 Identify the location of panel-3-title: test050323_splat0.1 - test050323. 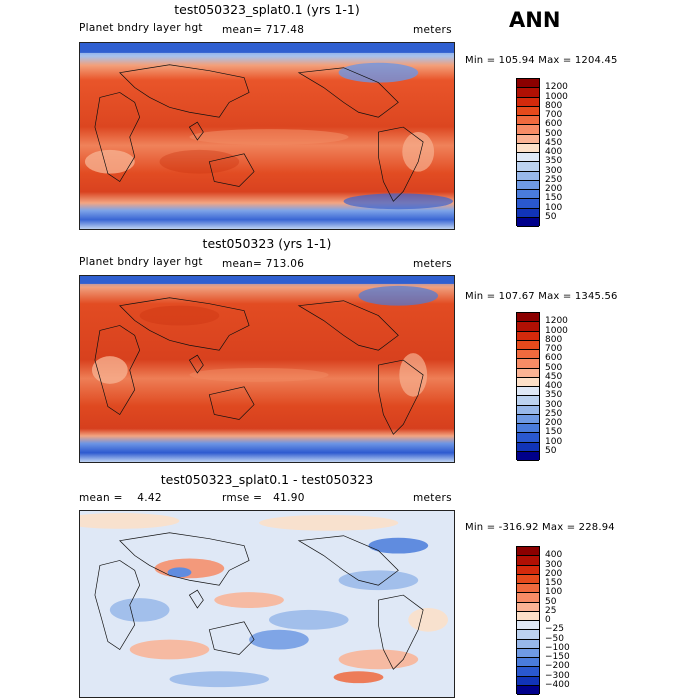
(267, 479).